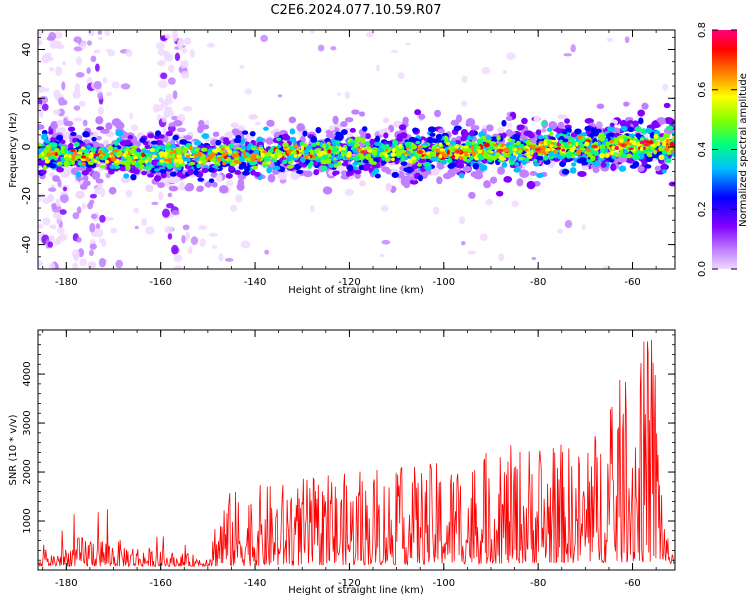 Image resolution: width=750 pixels, height=600 pixels. Describe the element at coordinates (160, 282) in the screenshot. I see `x-tick-label: -160` at that location.